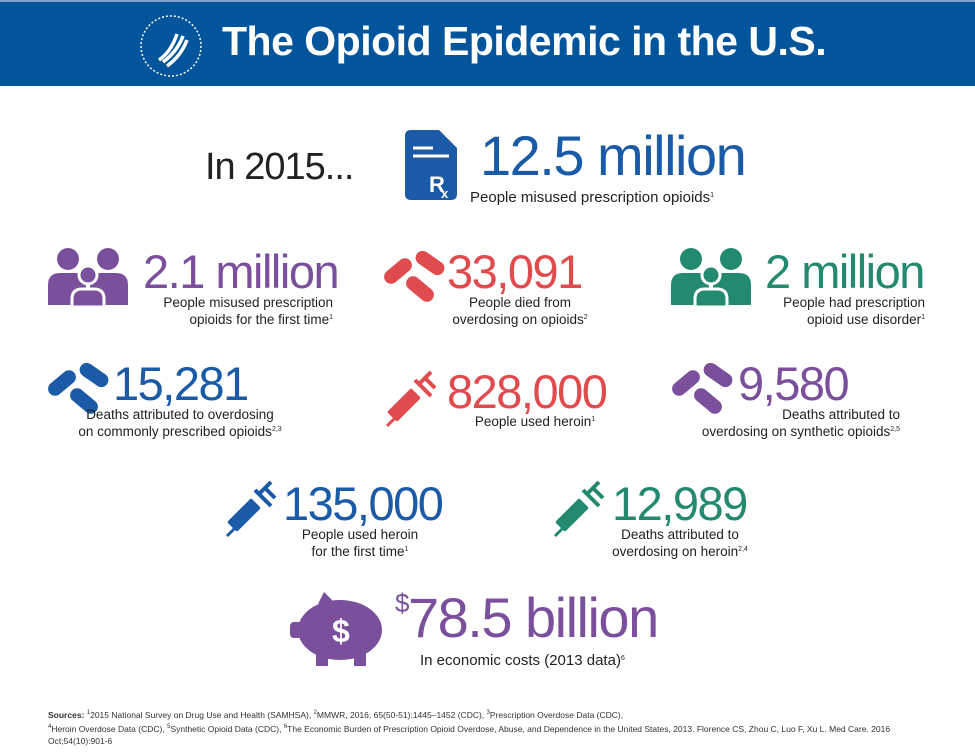  What do you see at coordinates (845, 271) in the screenshot?
I see `stat-value: 2 million` at bounding box center [845, 271].